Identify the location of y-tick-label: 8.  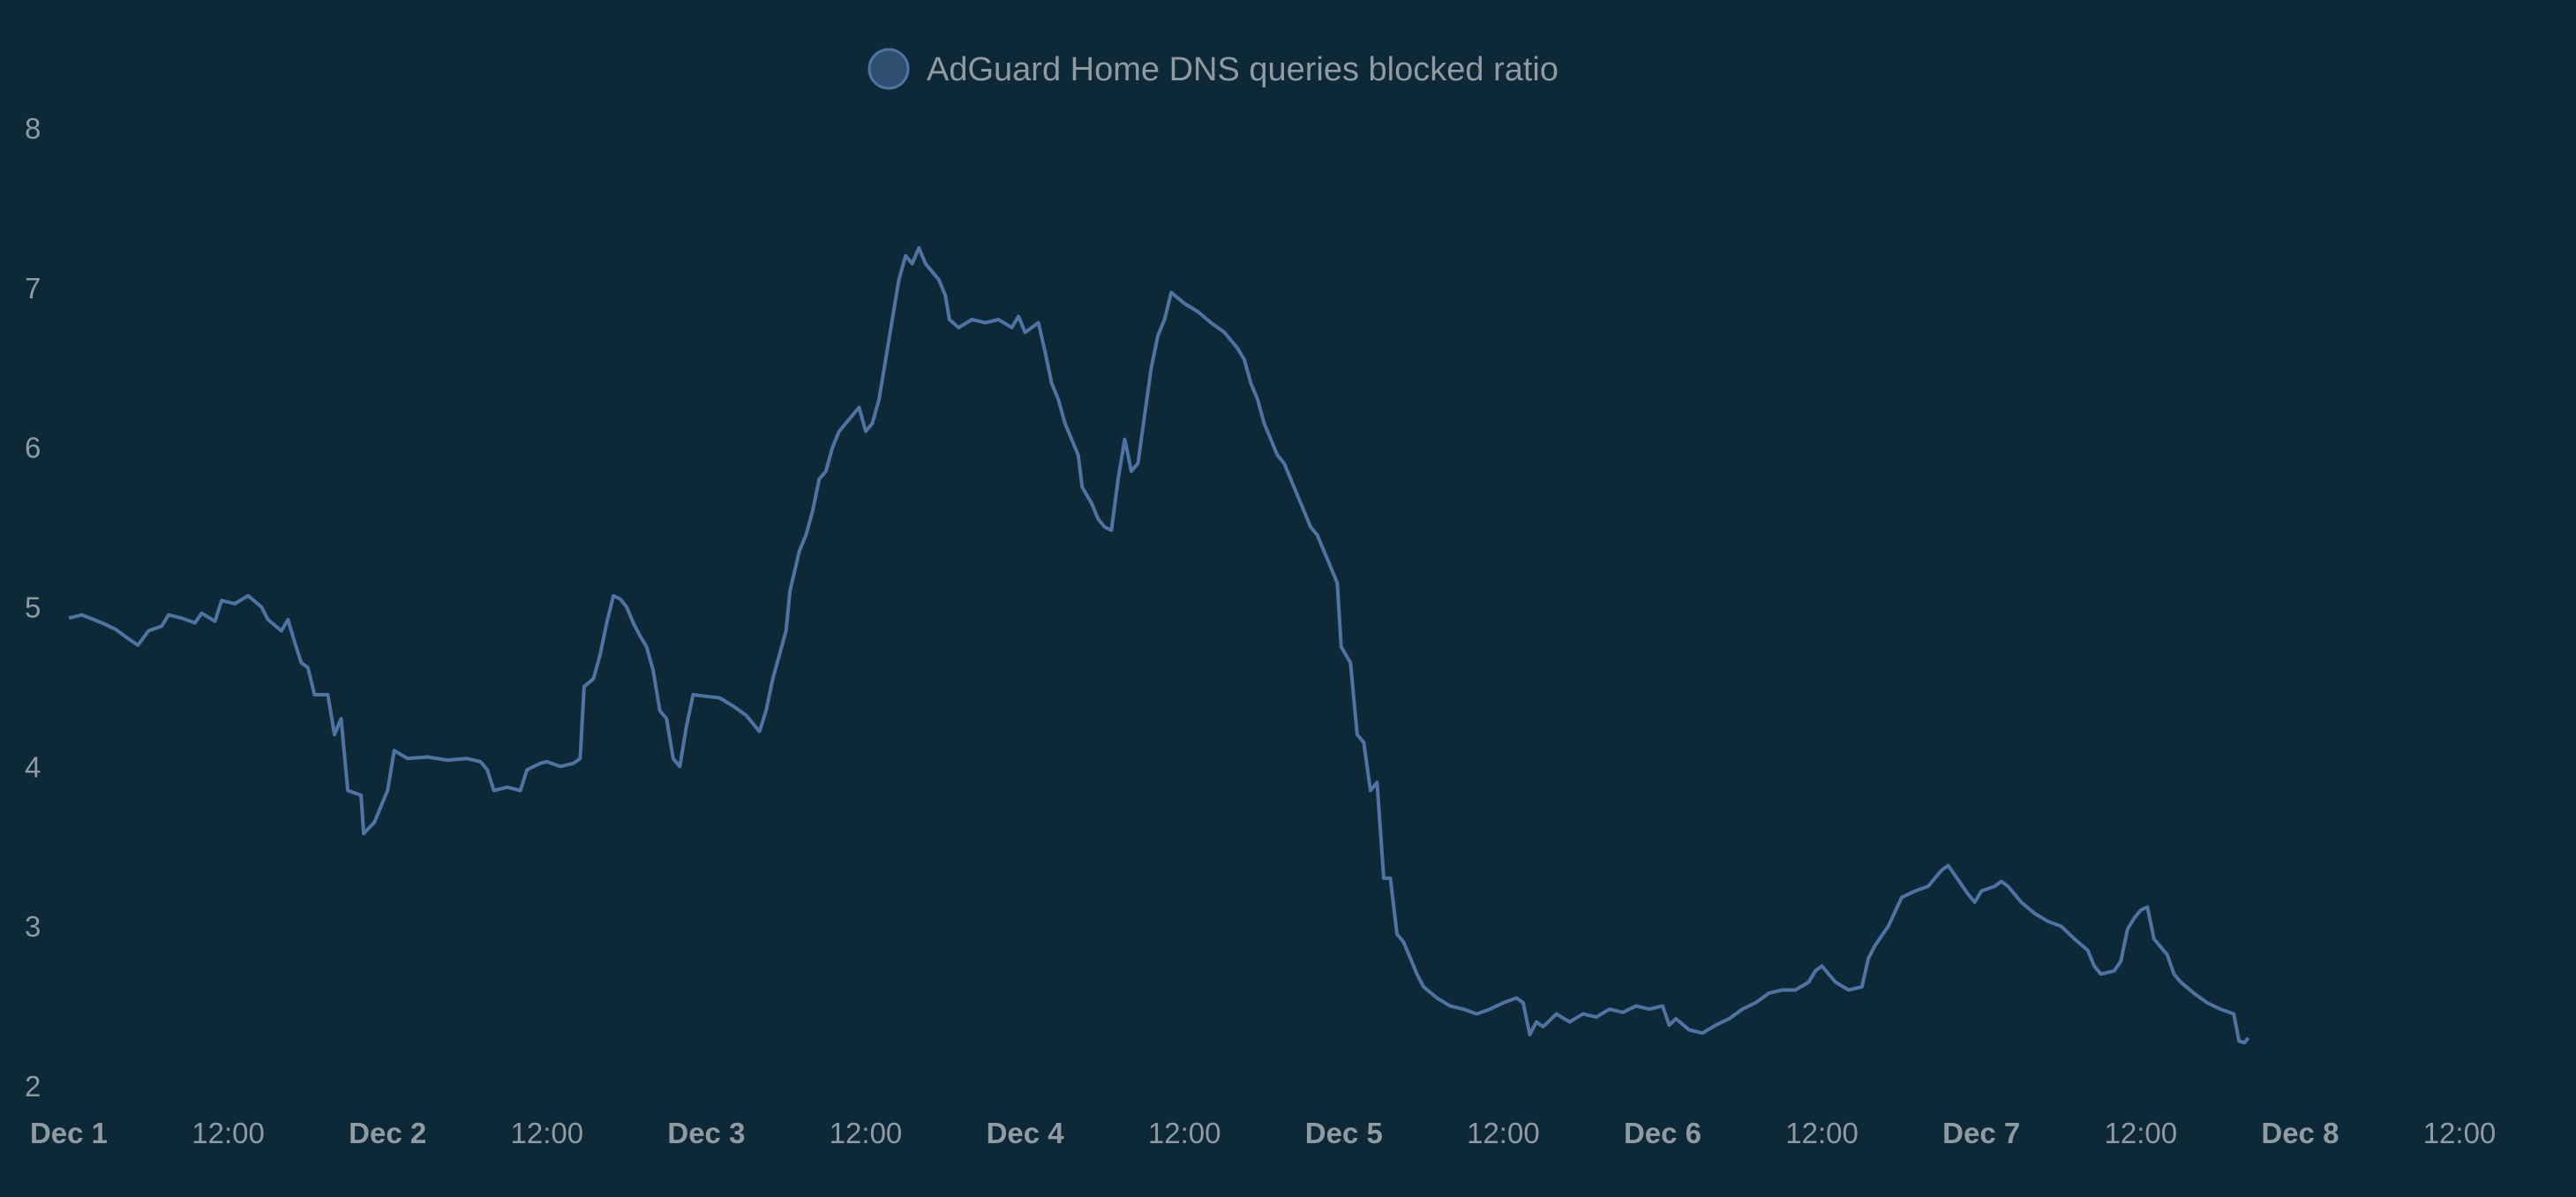
(33, 128).